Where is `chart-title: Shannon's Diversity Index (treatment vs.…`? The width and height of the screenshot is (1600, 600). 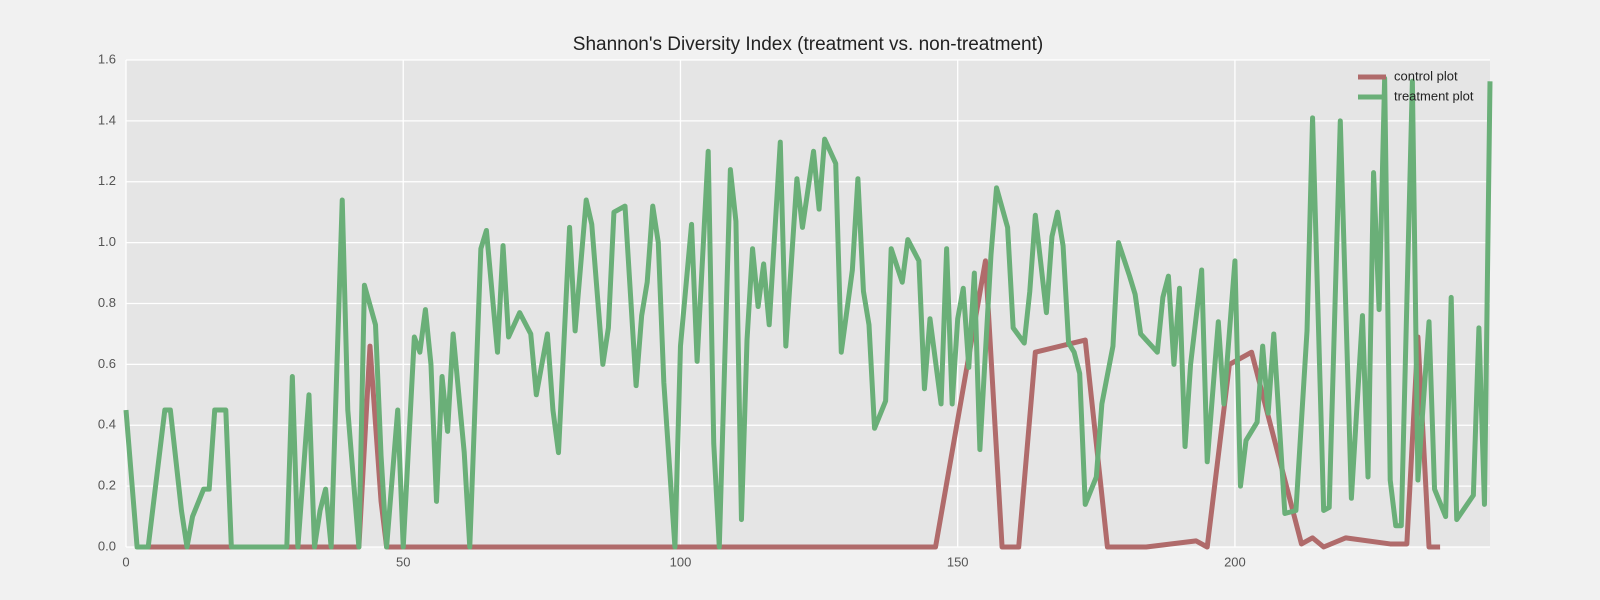
chart-title: Shannon's Diversity Index (treatment vs.… is located at coordinates (808, 44).